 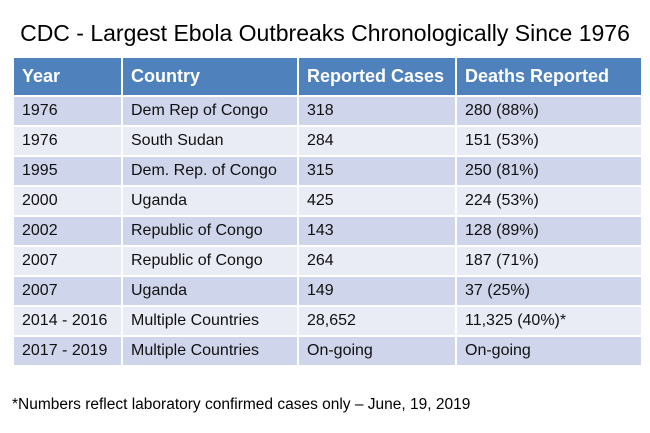 What do you see at coordinates (67, 321) in the screenshot?
I see `cell-year: 2014 - 2016` at bounding box center [67, 321].